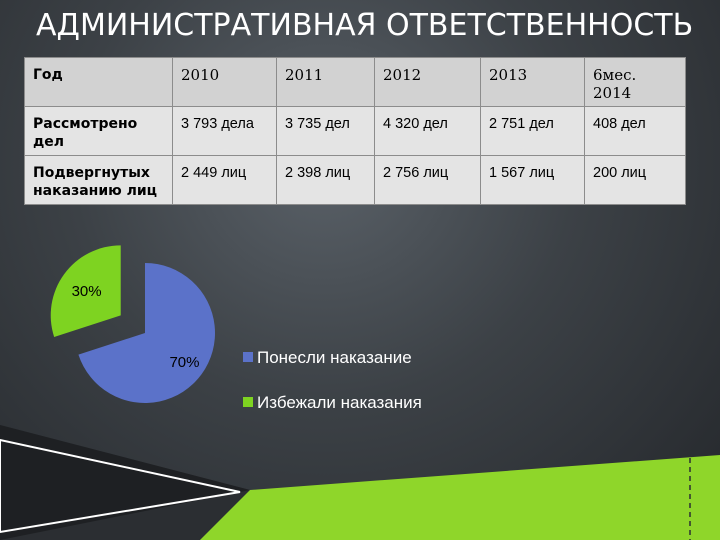 Image resolution: width=720 pixels, height=540 pixels. What do you see at coordinates (184, 362) in the screenshot?
I see `pie-label-punished: 70%` at bounding box center [184, 362].